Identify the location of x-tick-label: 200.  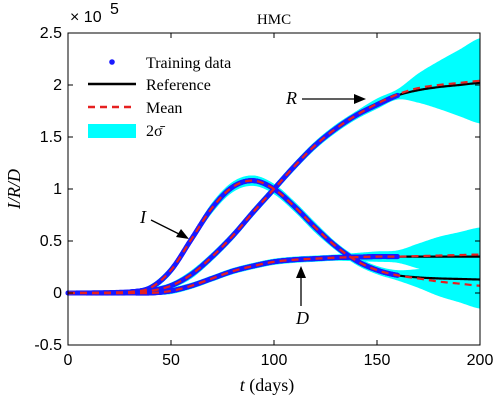
(480, 360).